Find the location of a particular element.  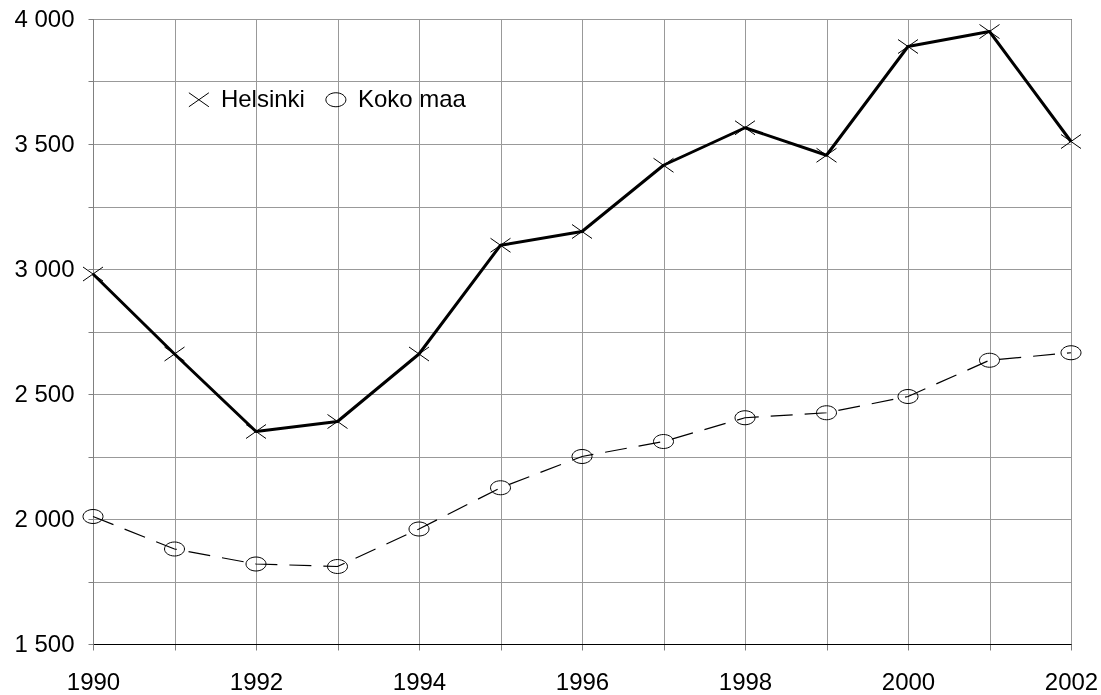

x-tick-label: 2002 is located at coordinates (1071, 681).